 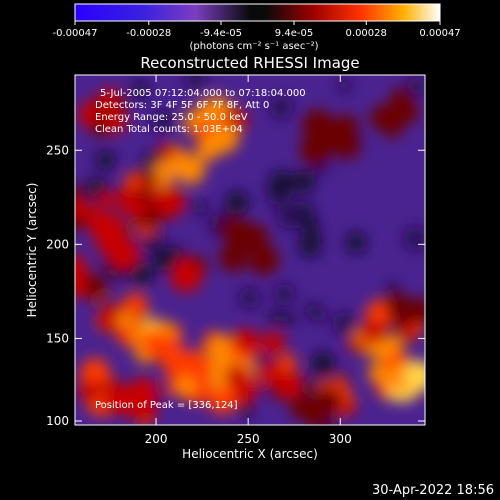 I want to click on colorbar-tick-label: 0.00028, so click(x=366, y=33).